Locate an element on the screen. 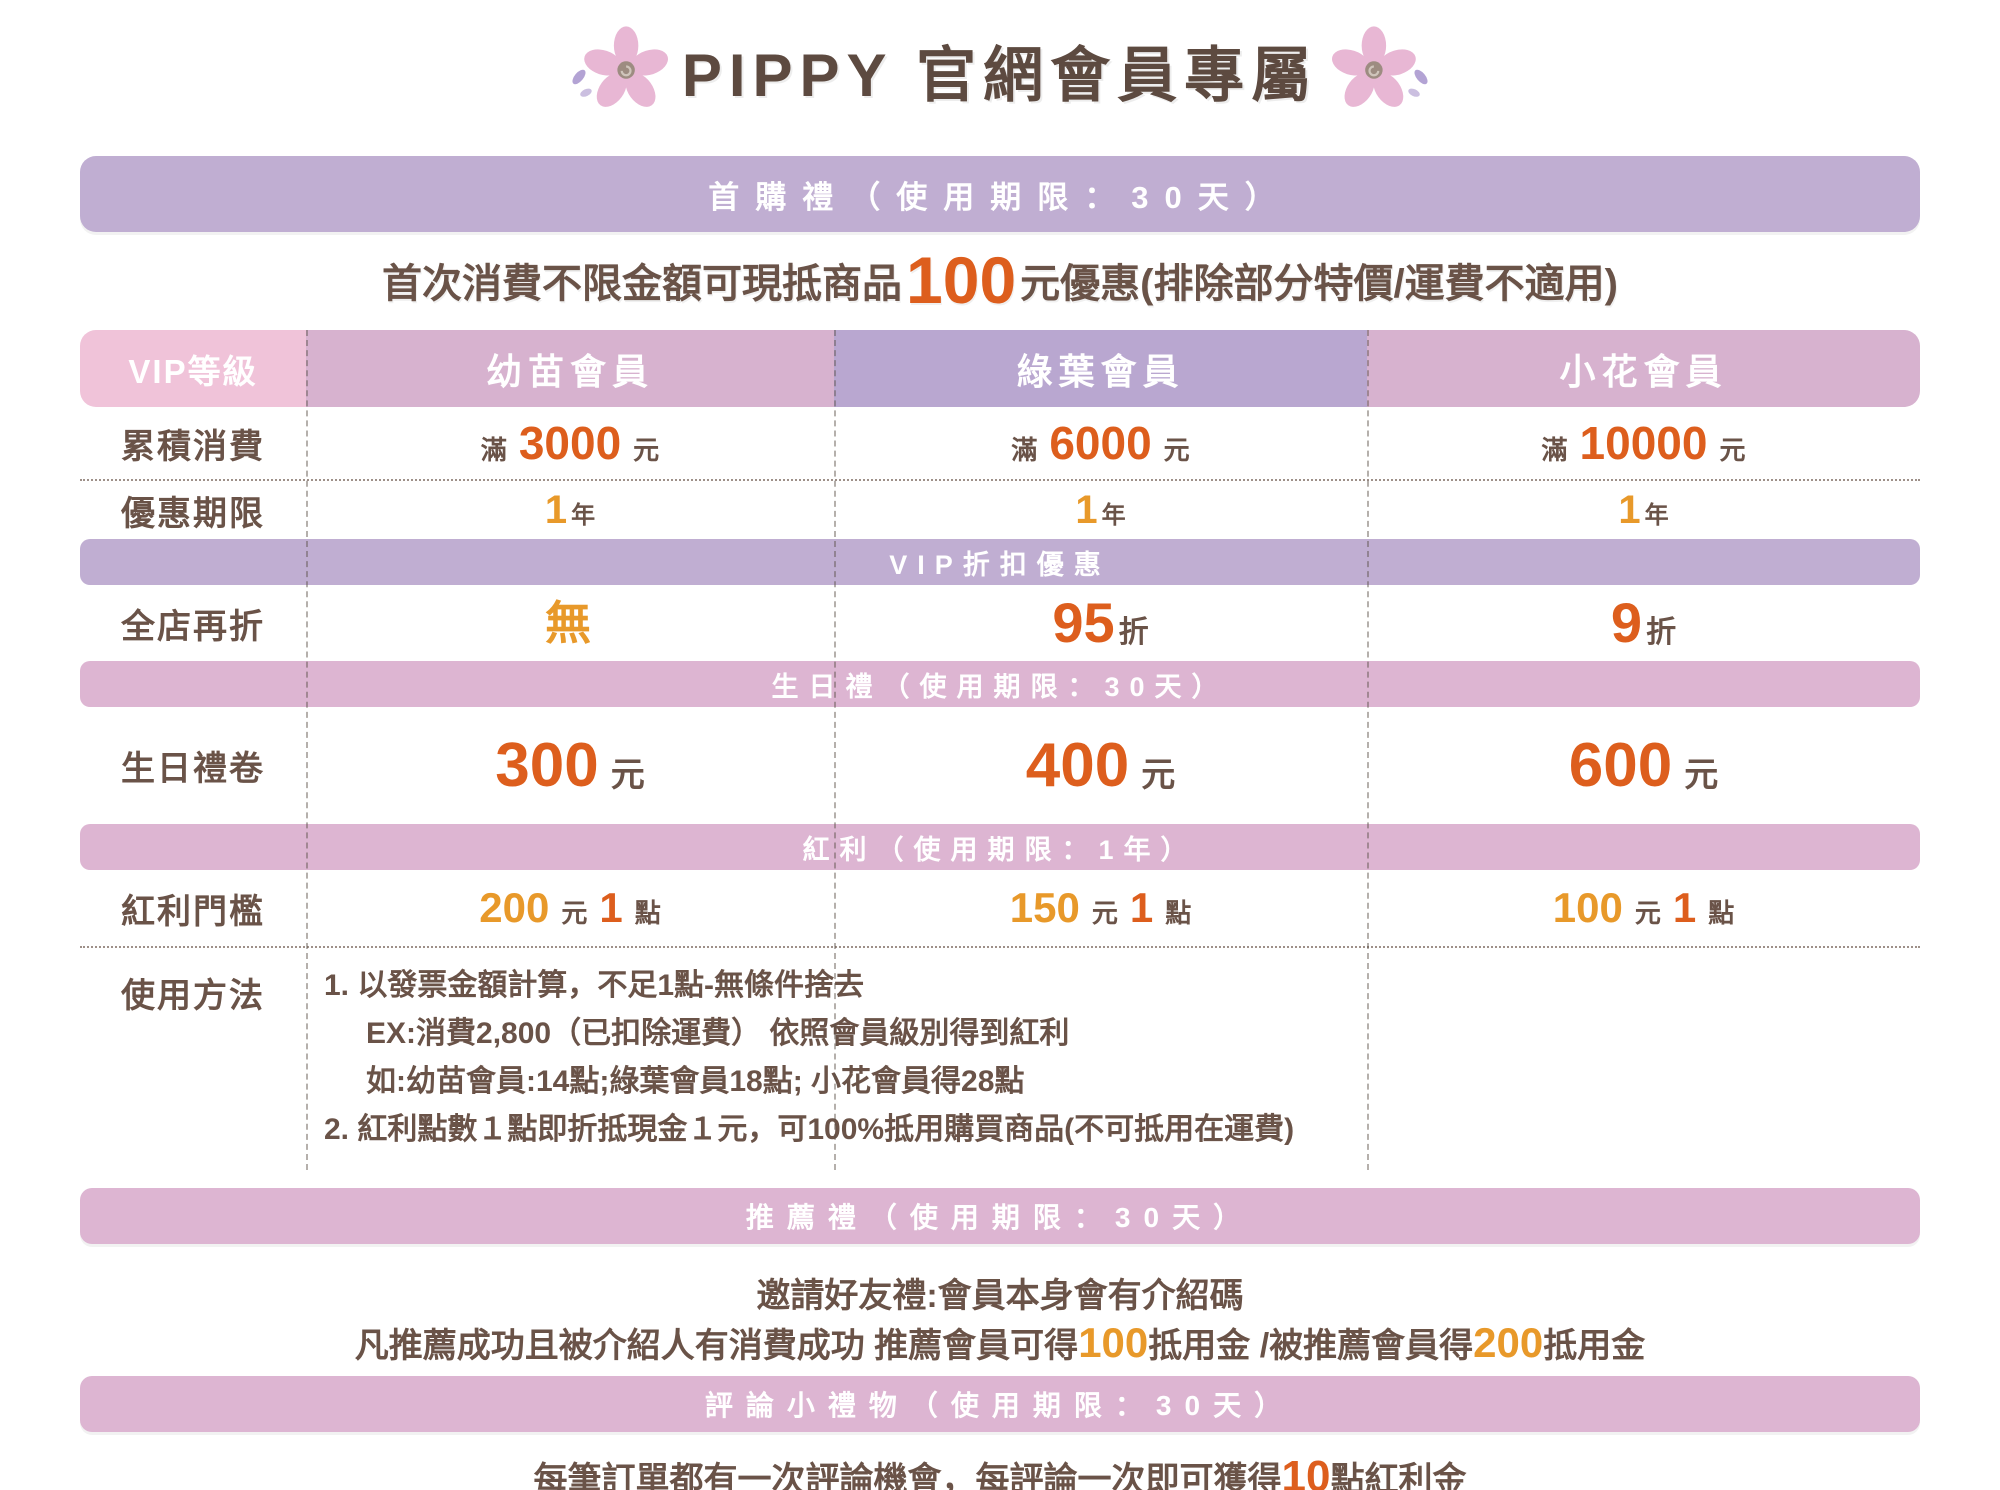 Image resolution: width=2000 pixels, height=1490 pixels. reward-pre: 凡推薦成功且被介紹人有消費成功 推薦會員可得 is located at coordinates (716, 1346).